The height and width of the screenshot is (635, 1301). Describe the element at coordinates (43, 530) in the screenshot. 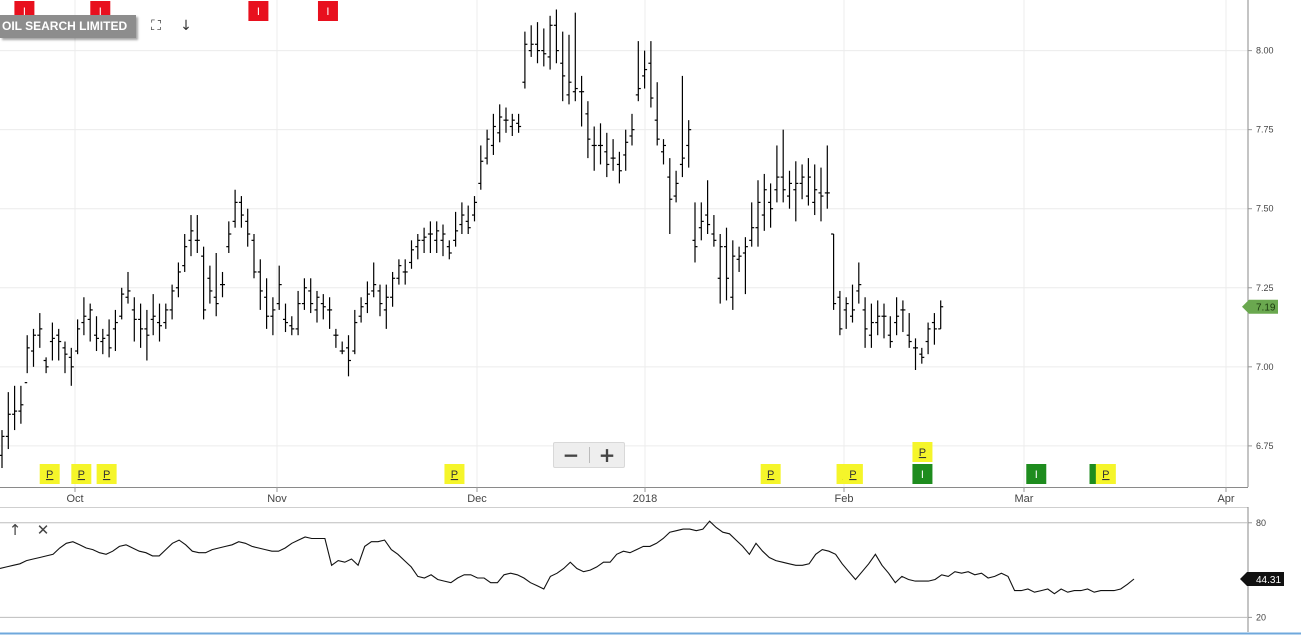

I see `close-icon: ✕` at that location.